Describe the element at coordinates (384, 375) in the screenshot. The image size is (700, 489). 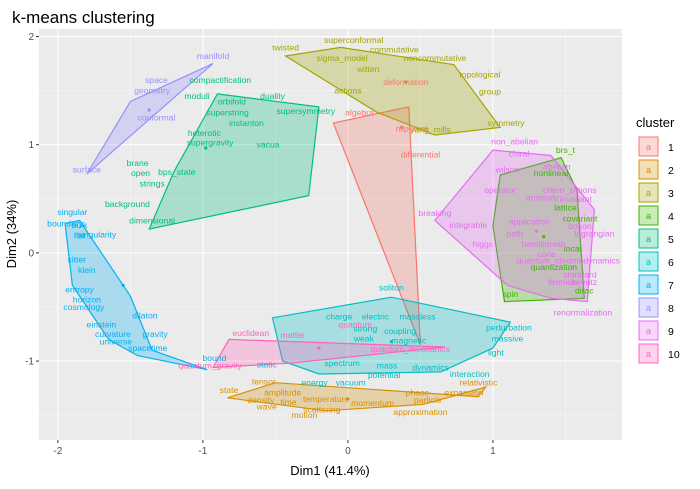
I see `point-label: potential` at that location.